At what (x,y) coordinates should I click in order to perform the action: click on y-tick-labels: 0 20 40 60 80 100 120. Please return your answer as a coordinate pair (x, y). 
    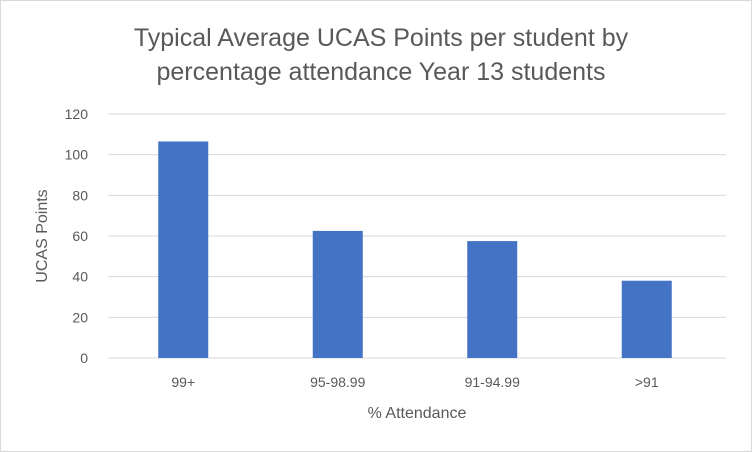
    Looking at the image, I should click on (77, 236).